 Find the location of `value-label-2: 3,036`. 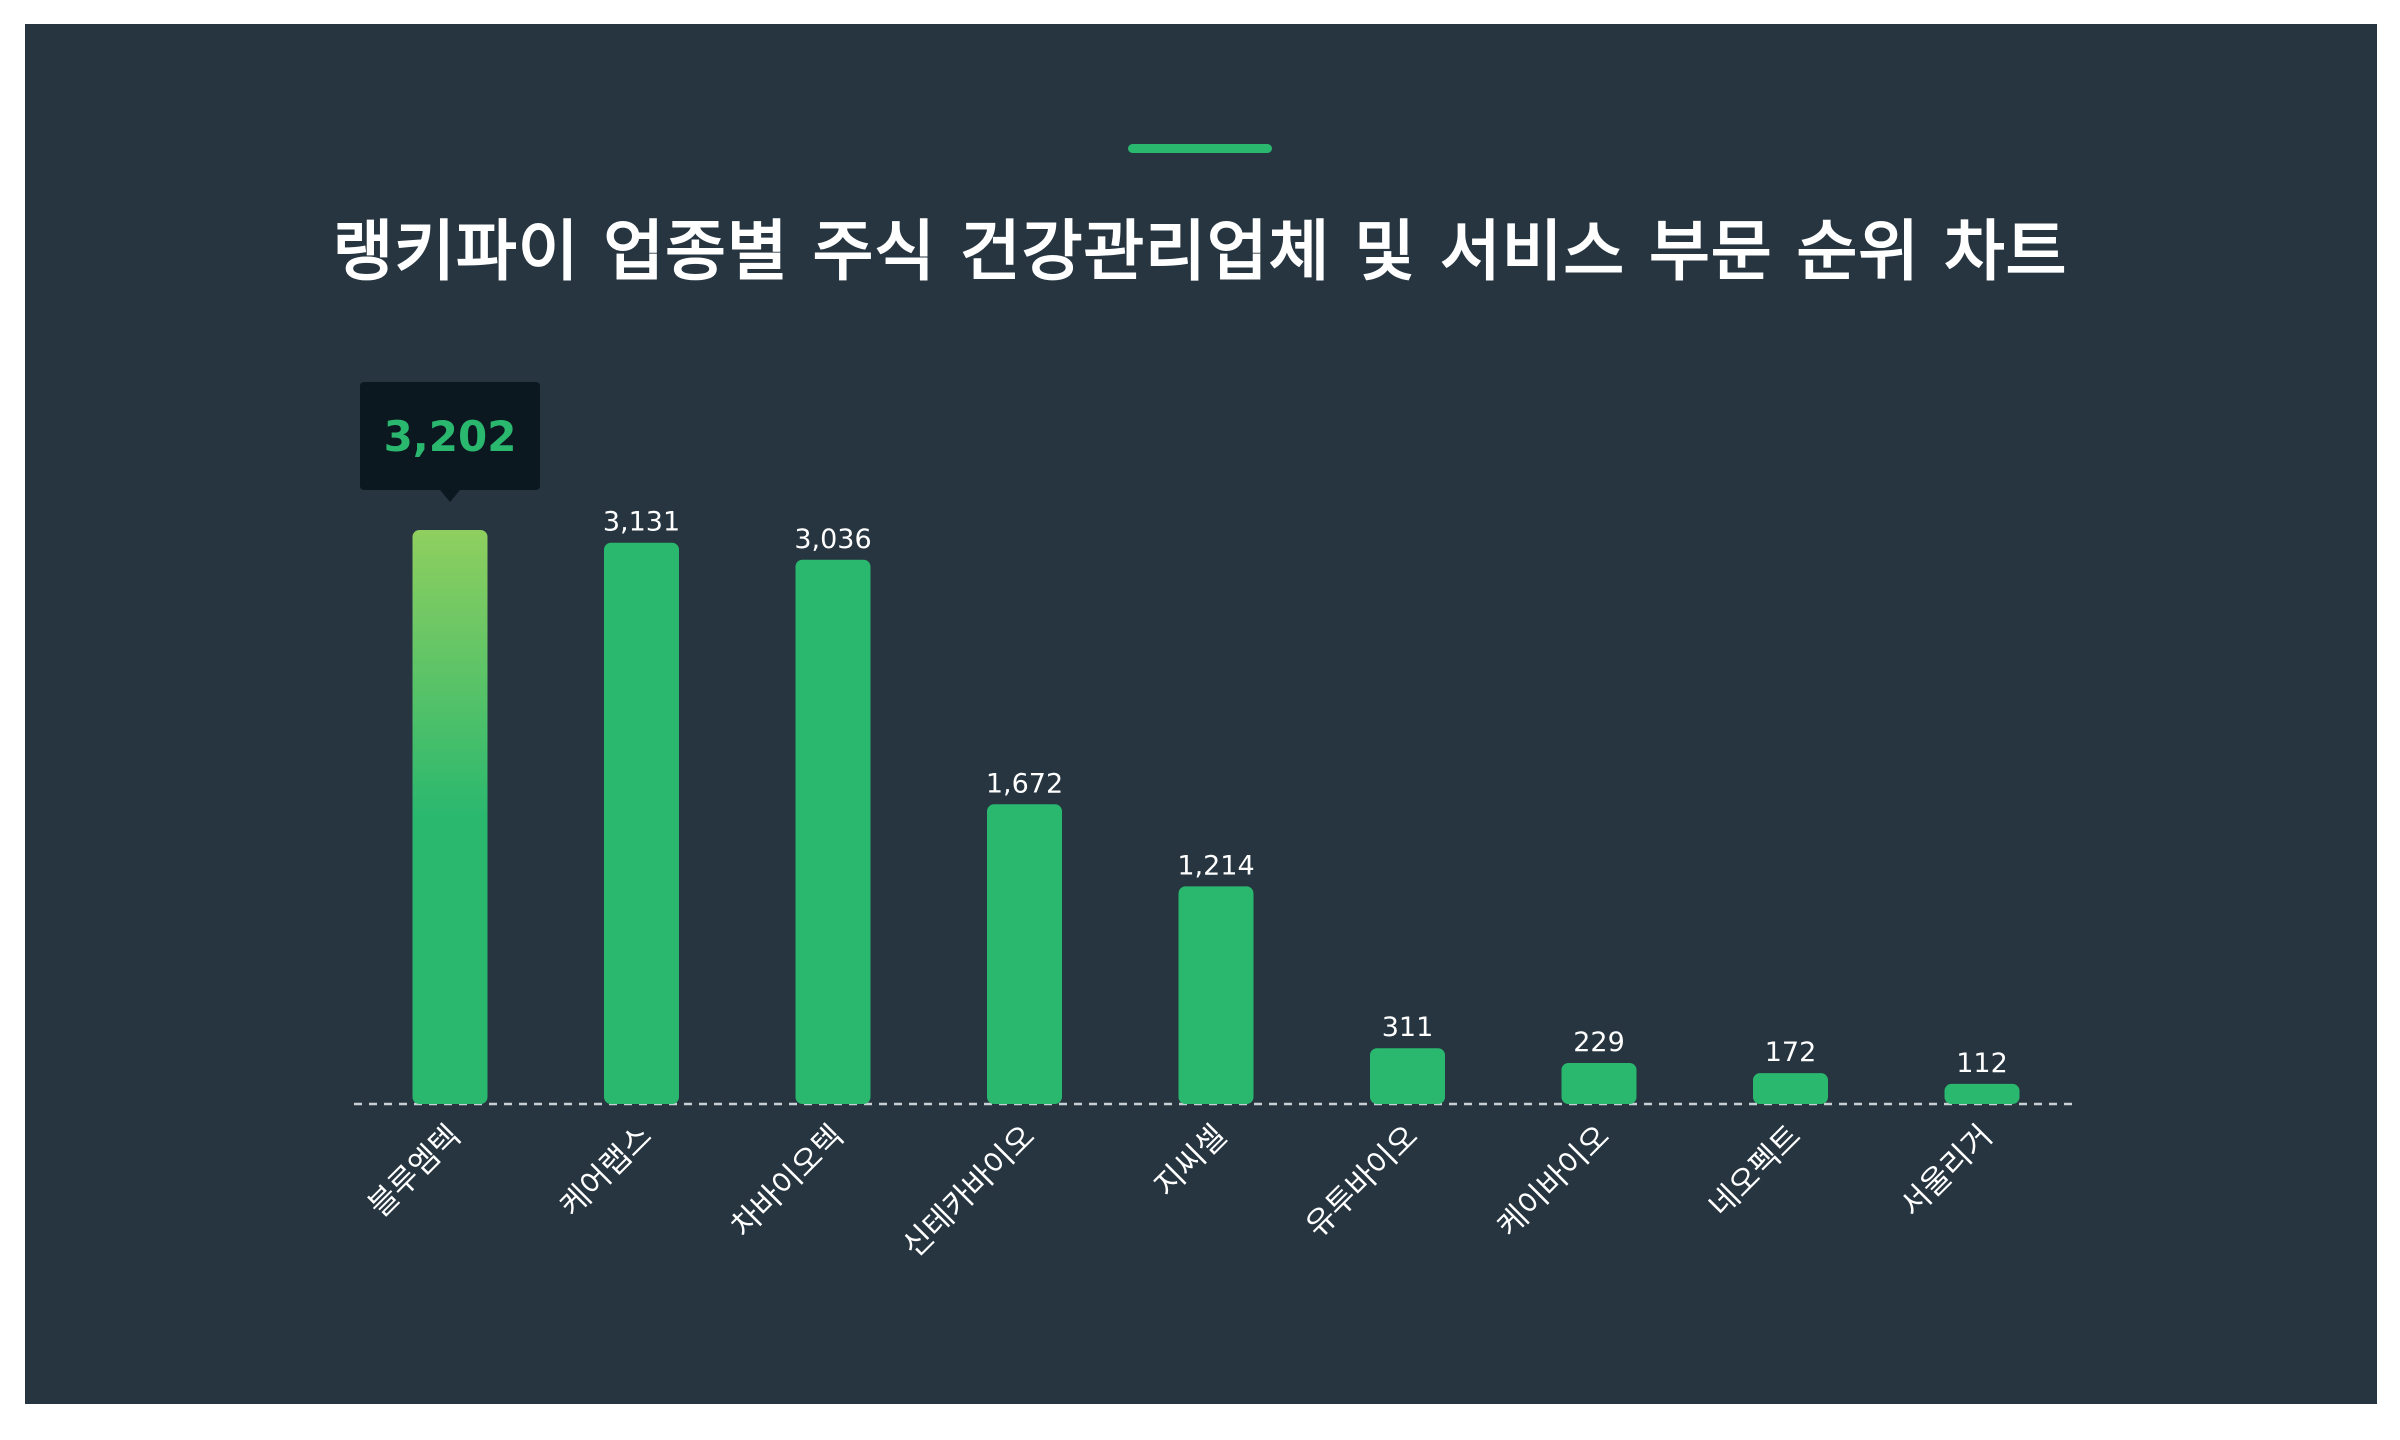

value-label-2: 3,036 is located at coordinates (832, 539).